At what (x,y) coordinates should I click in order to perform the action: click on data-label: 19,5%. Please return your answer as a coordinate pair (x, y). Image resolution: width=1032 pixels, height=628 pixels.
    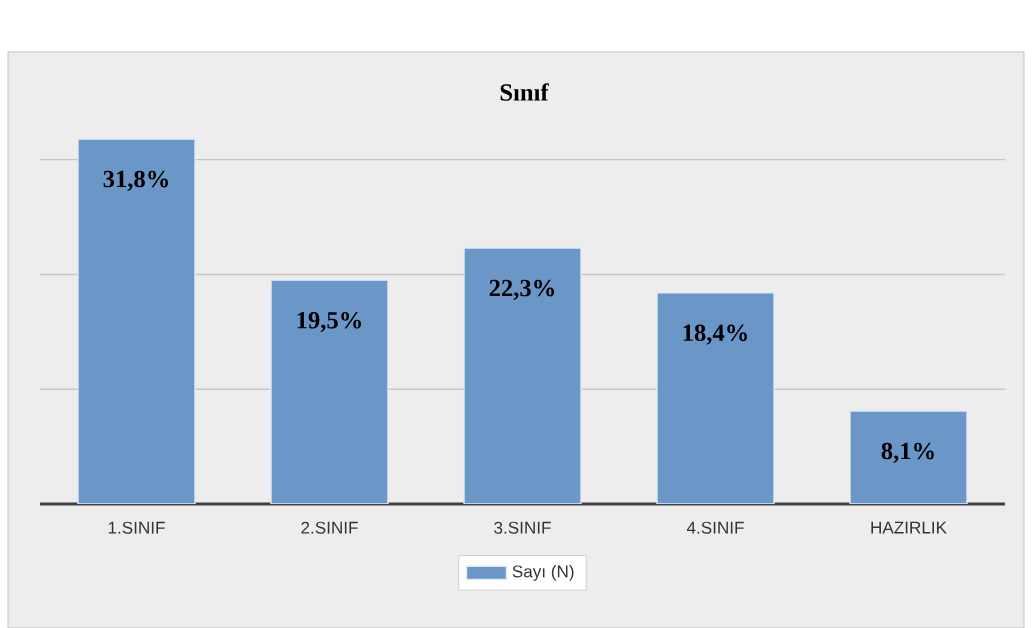
    Looking at the image, I should click on (329, 321).